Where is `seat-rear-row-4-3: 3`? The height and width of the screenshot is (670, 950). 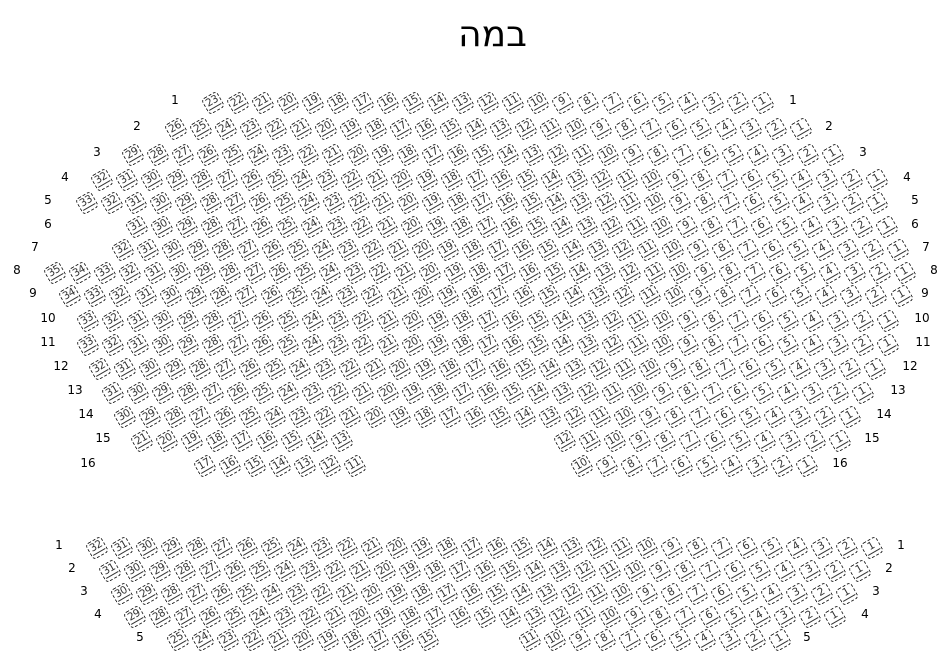
seat-rear-row-4-3: 3 is located at coordinates (785, 617).